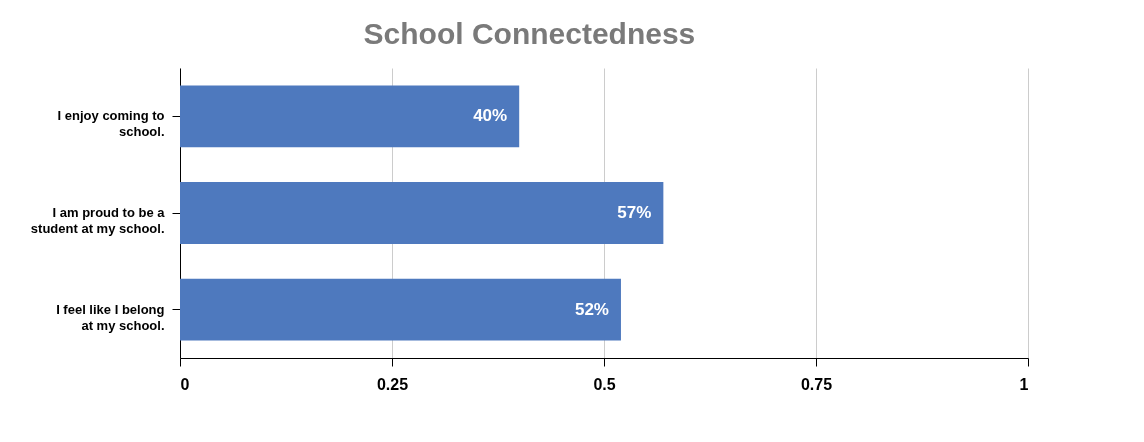 This screenshot has width=1144, height=442. I want to click on chart-title: School Connectedness, so click(529, 33).